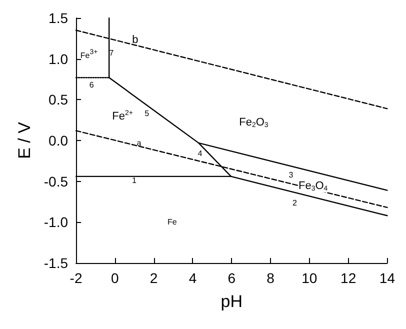  Describe the element at coordinates (147, 113) in the screenshot. I see `annotation: 5` at that location.